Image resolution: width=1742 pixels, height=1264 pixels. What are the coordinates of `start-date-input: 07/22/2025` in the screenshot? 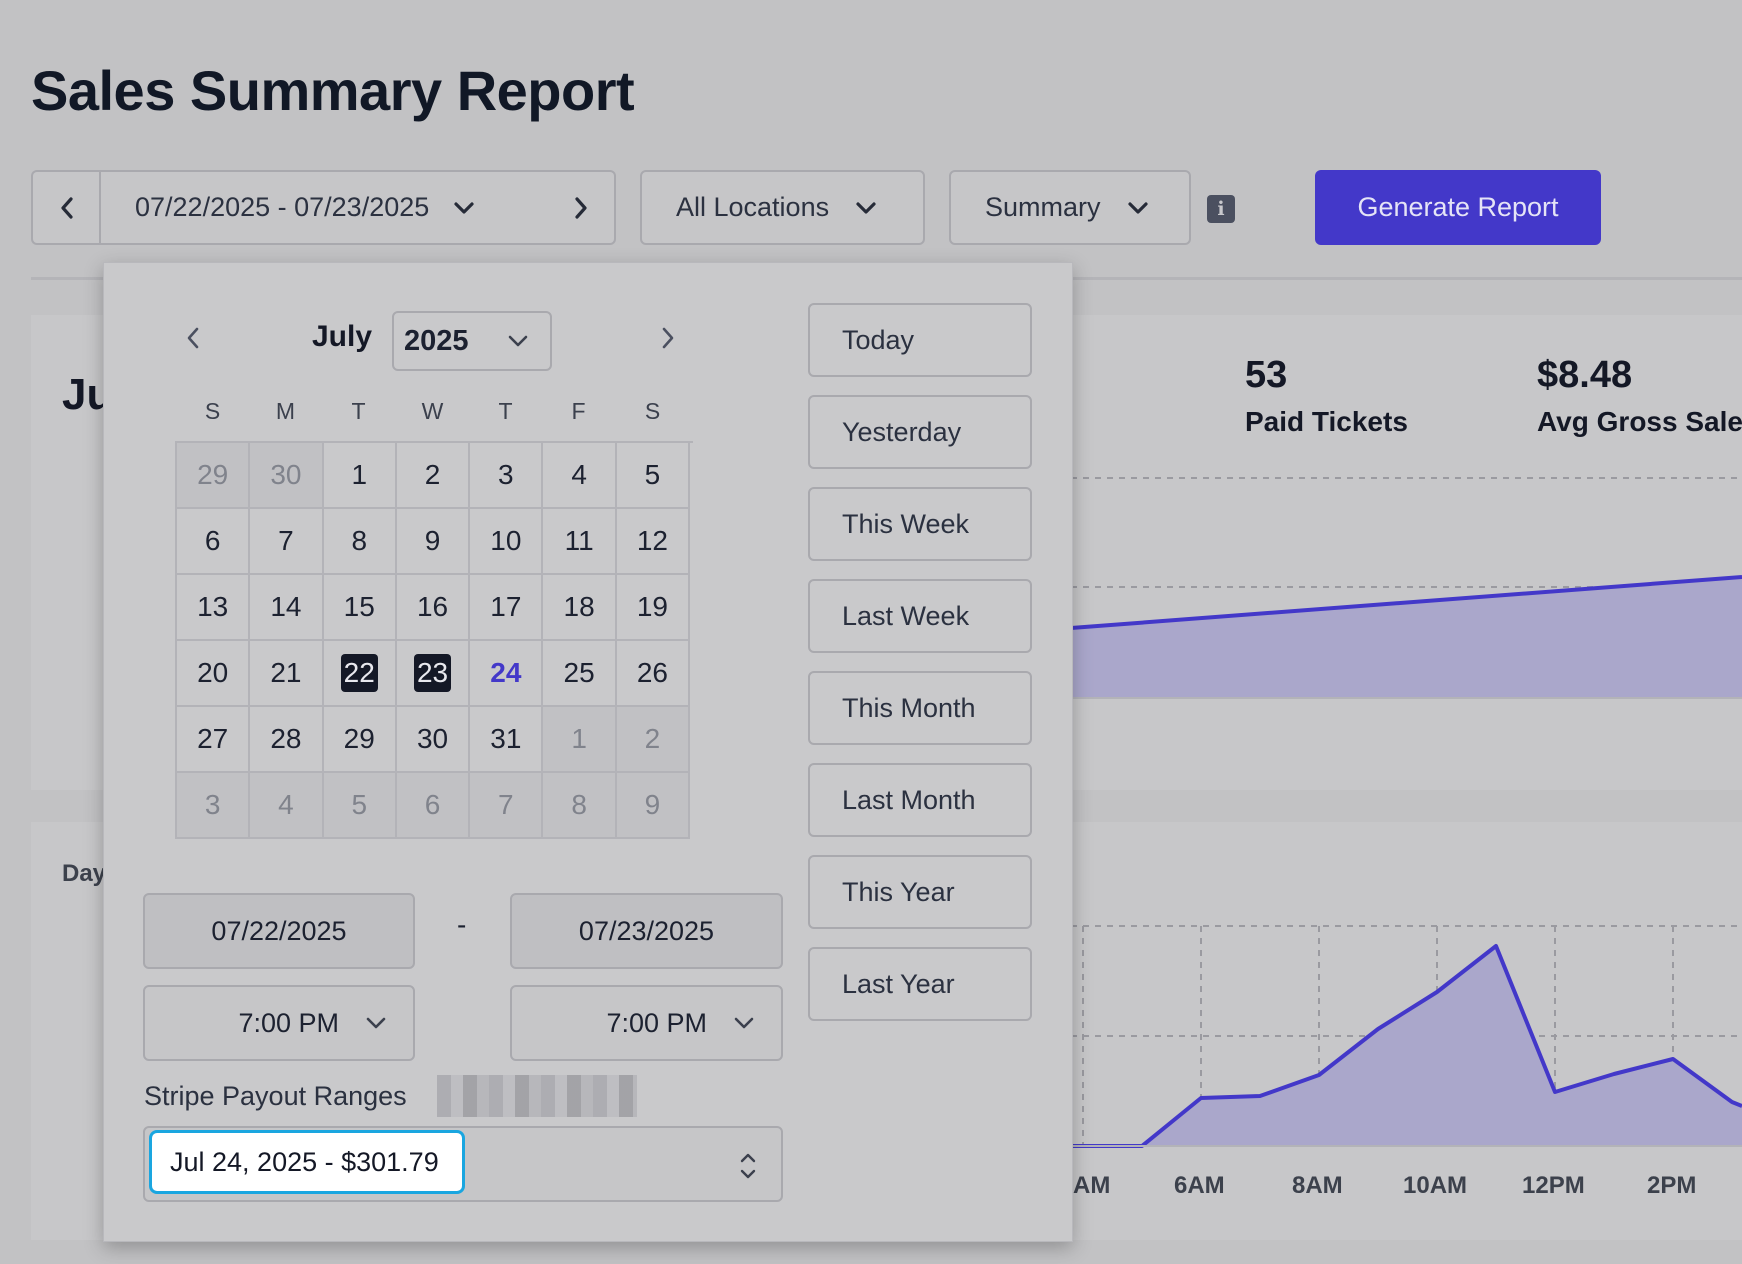 It's located at (279, 931).